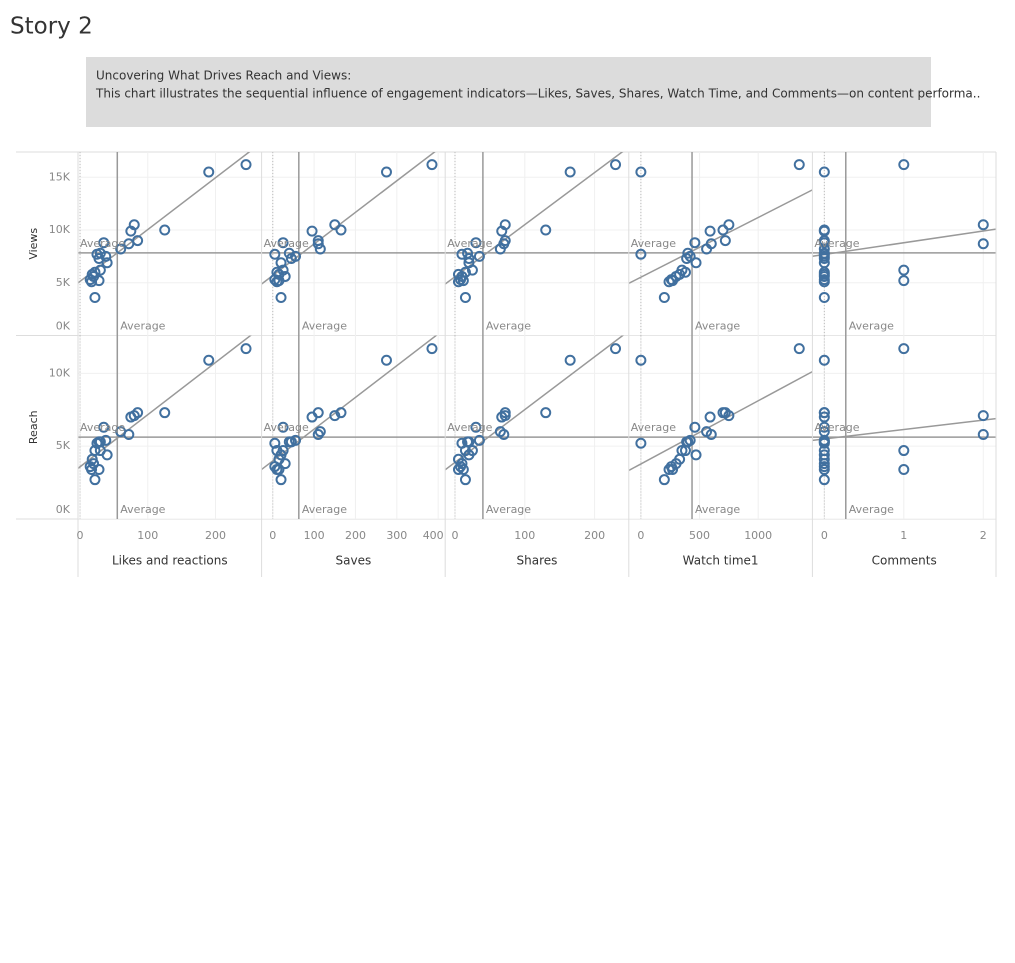  Describe the element at coordinates (983, 535) in the screenshot. I see `x-tick-label: 2` at that location.